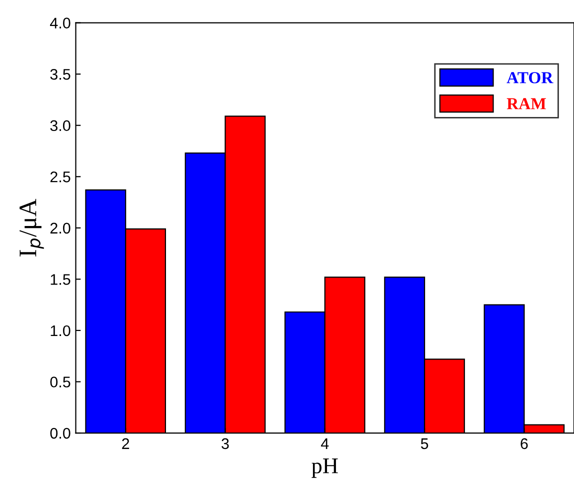  I want to click on legend-label: ATOR, so click(530, 78).